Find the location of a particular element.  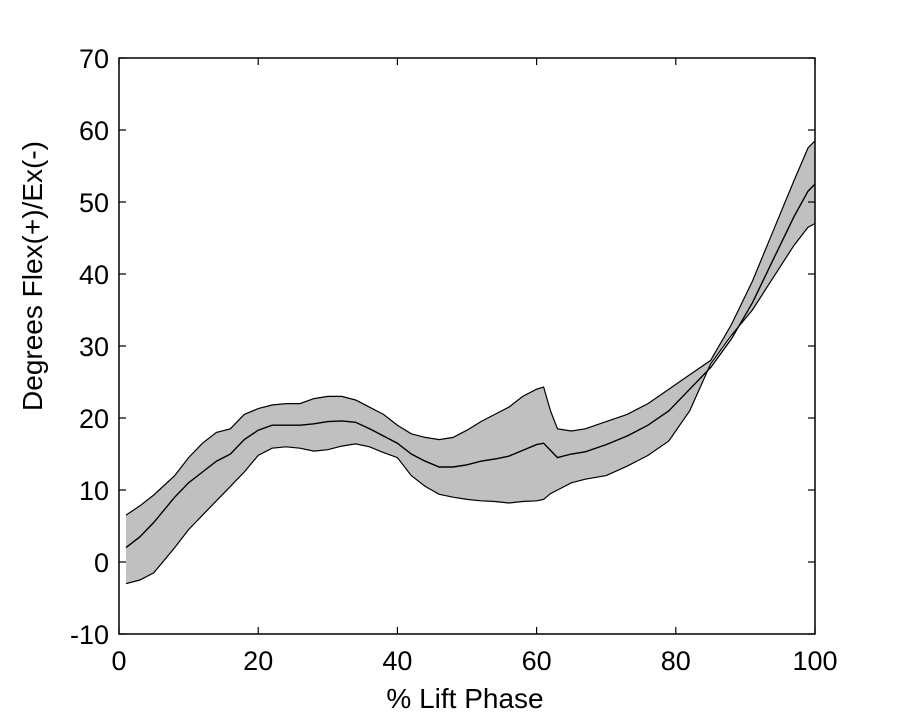

y-tick-label: 50 is located at coordinates (94, 203).